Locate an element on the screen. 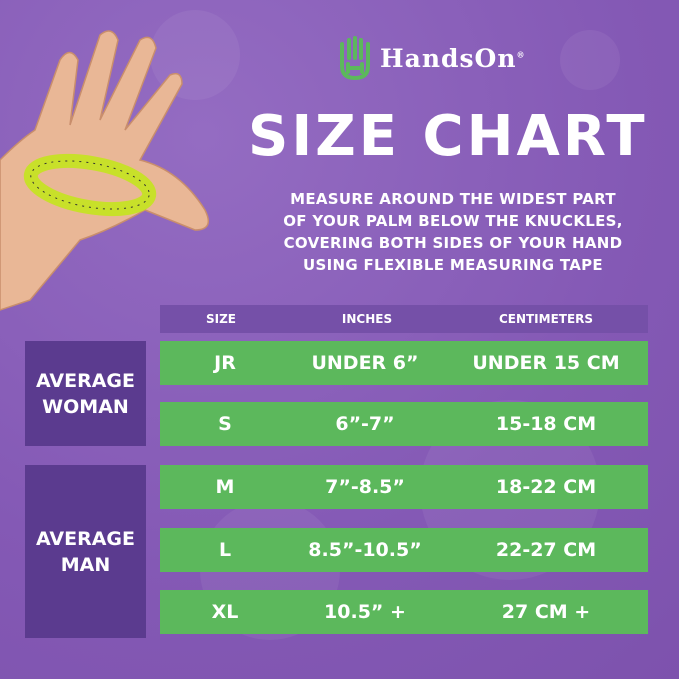 This screenshot has height=679, width=679. brand-name-text: HandsOn is located at coordinates (448, 58).